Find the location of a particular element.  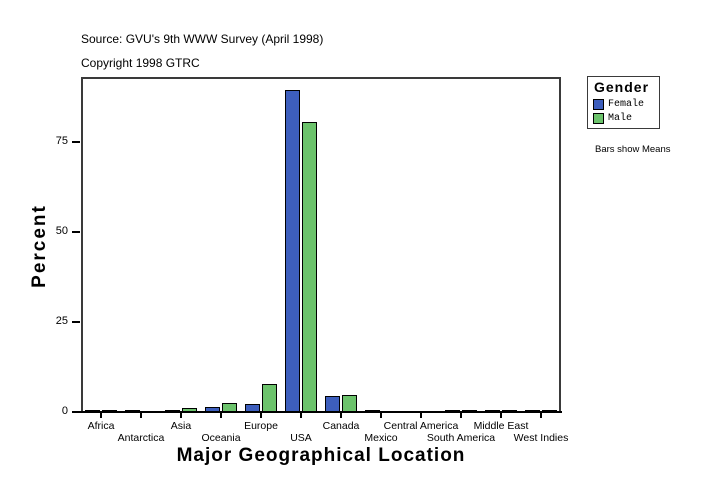

x-tick-label: USA is located at coordinates (301, 438).